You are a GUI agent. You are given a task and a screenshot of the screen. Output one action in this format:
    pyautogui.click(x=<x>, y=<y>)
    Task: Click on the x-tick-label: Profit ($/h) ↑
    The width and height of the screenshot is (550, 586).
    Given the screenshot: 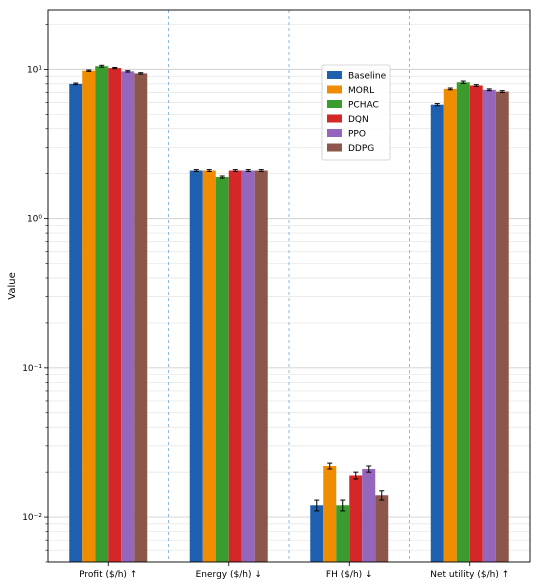 What is the action you would take?
    pyautogui.click(x=108, y=575)
    